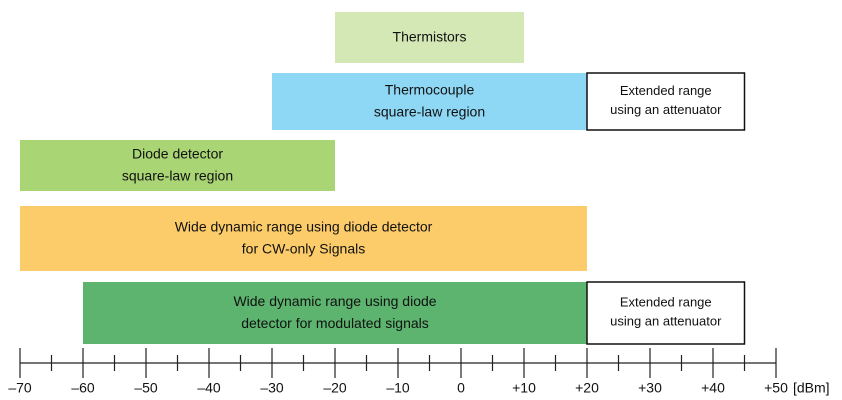 This screenshot has height=400, width=842. Describe the element at coordinates (811, 388) in the screenshot. I see `x-axis-label: [dBm]` at that location.